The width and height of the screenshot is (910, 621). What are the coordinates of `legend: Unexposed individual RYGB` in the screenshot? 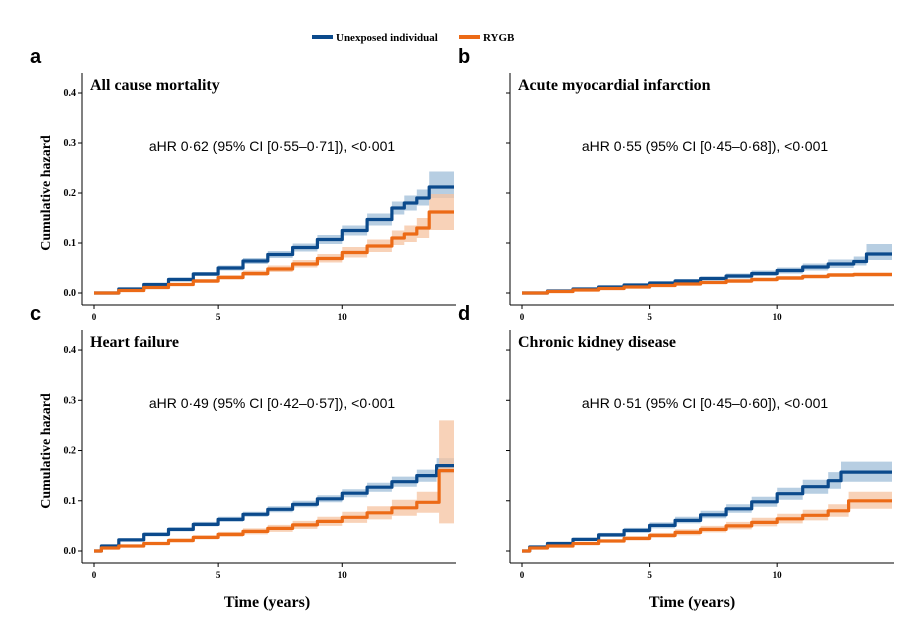 It's located at (413, 38).